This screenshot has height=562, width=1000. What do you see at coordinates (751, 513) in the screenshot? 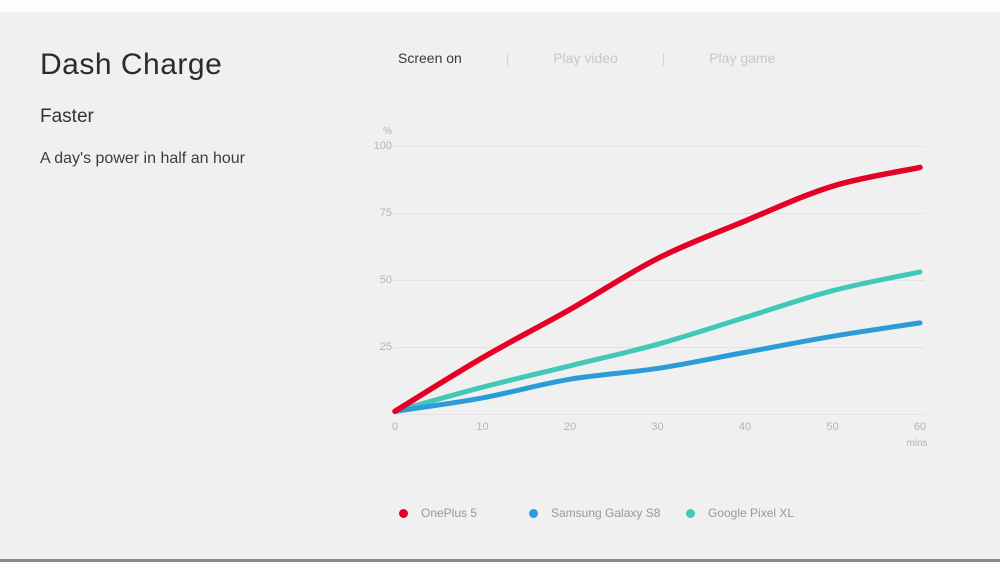
I see `legend-label: Google Pixel XL` at bounding box center [751, 513].